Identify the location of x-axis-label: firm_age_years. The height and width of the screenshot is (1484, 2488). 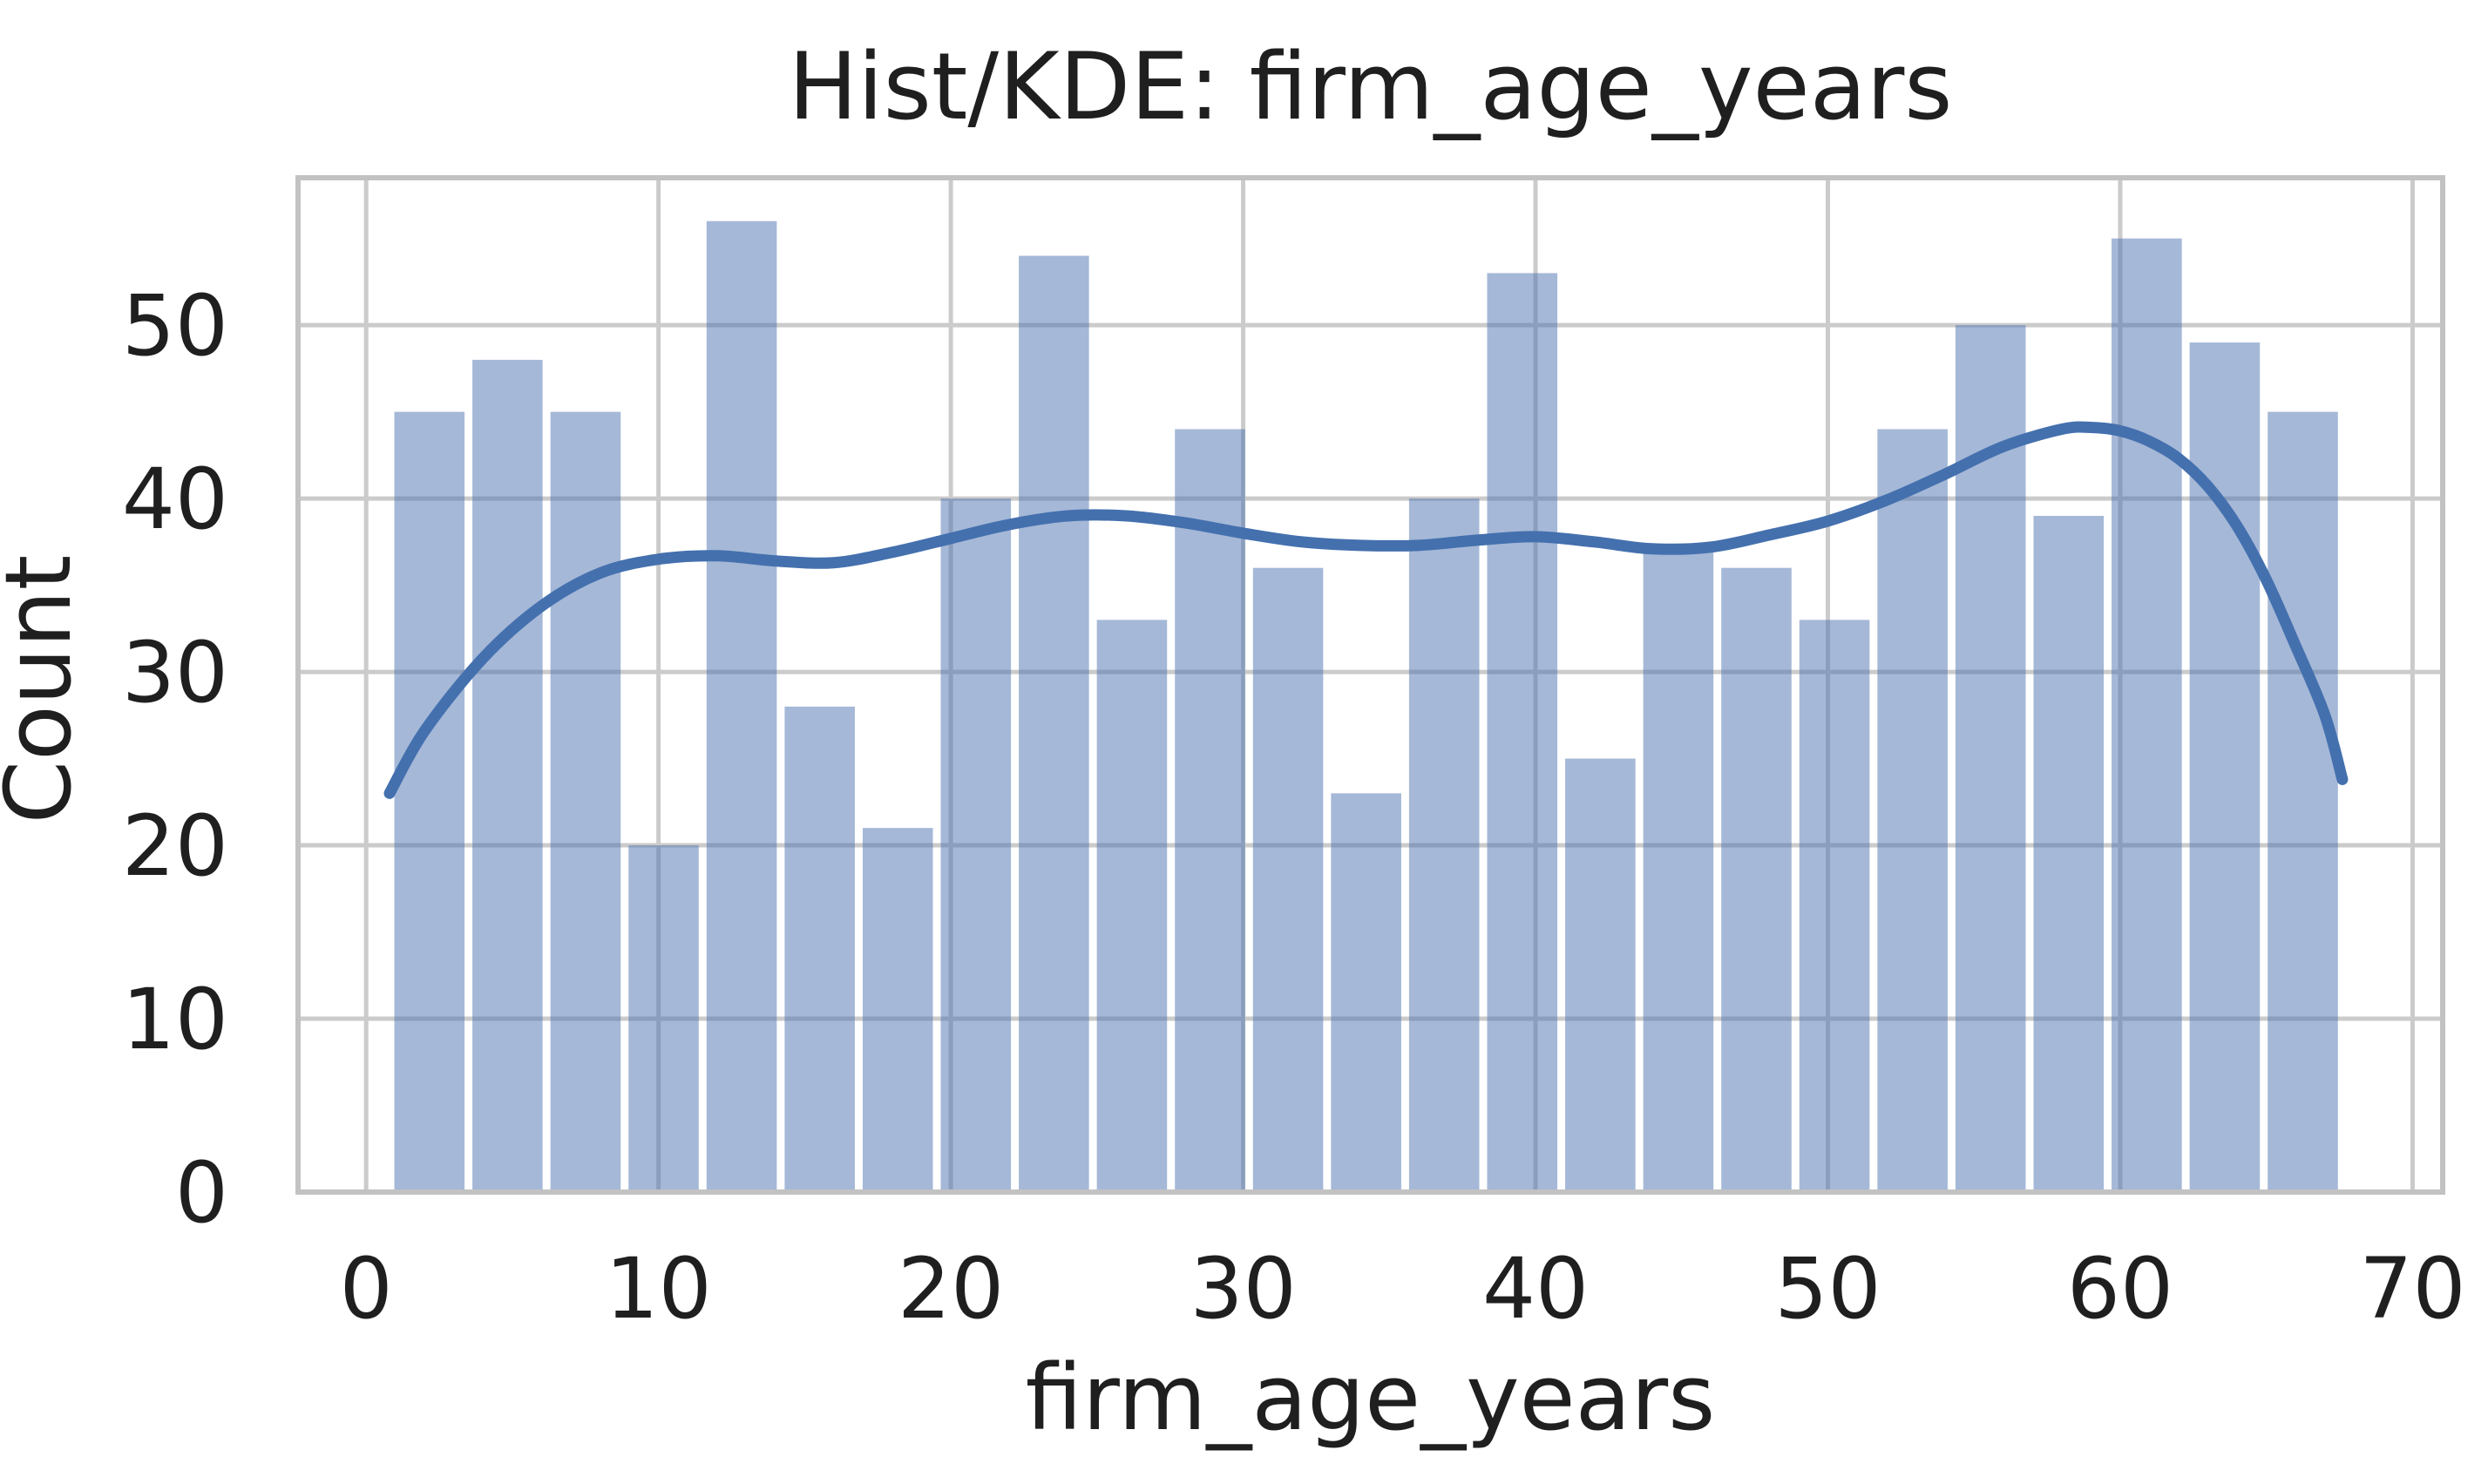
(1370, 1398).